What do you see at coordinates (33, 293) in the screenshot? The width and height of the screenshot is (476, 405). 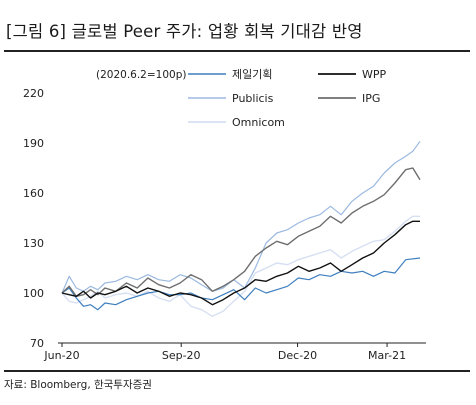 I see `y-tick-label: 100` at bounding box center [33, 293].